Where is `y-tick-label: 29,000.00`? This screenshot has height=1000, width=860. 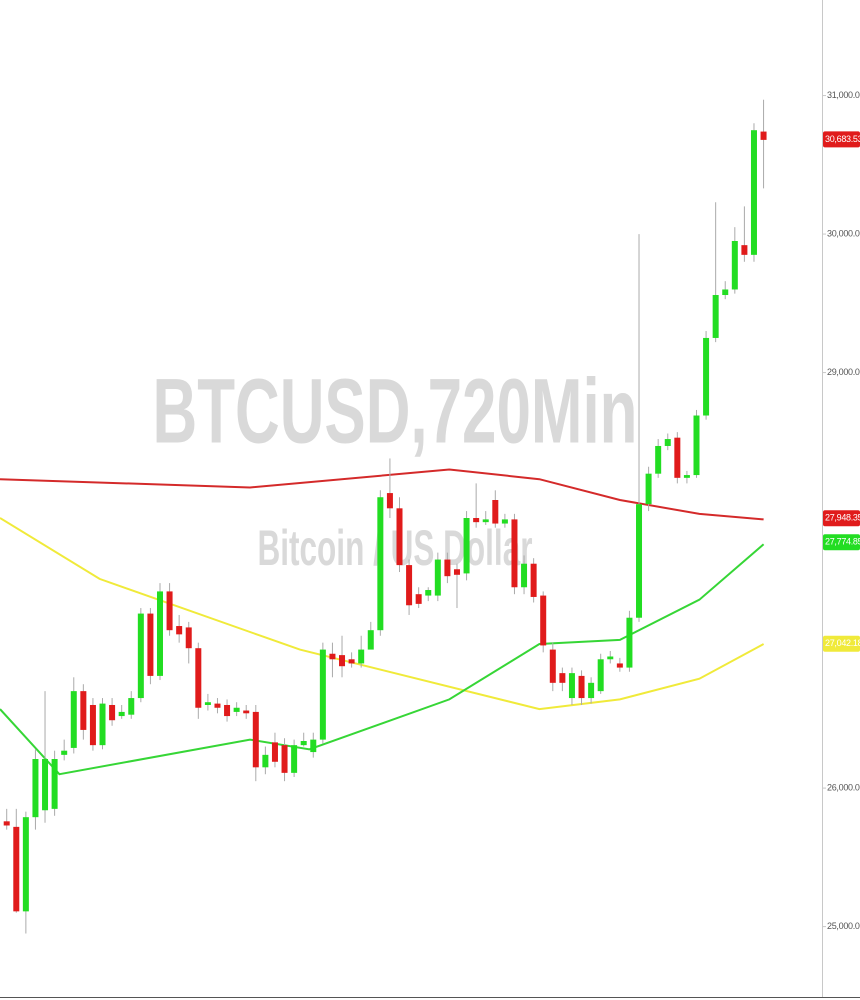
y-tick-label: 29,000.00 is located at coordinates (843, 372).